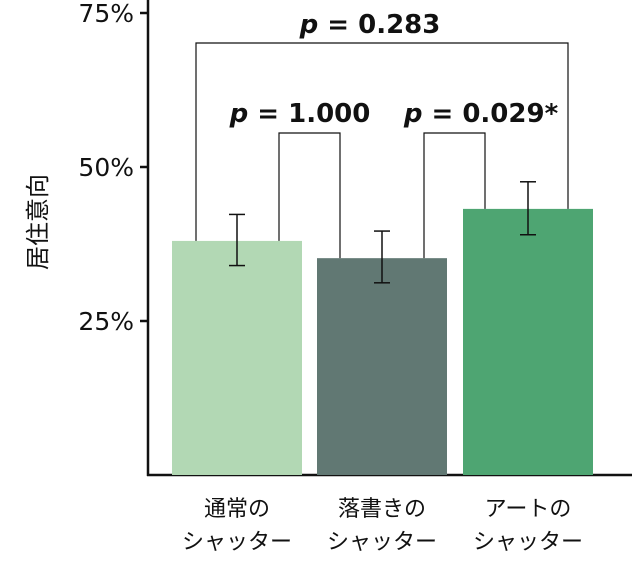 The width and height of the screenshot is (632, 571). I want to click on p-value-text: = 0.029*, so click(490, 114).